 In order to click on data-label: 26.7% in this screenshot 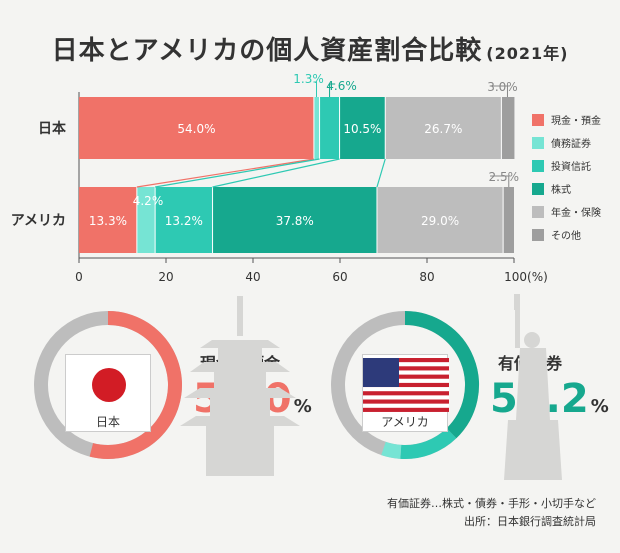, I will do `click(443, 129)`.